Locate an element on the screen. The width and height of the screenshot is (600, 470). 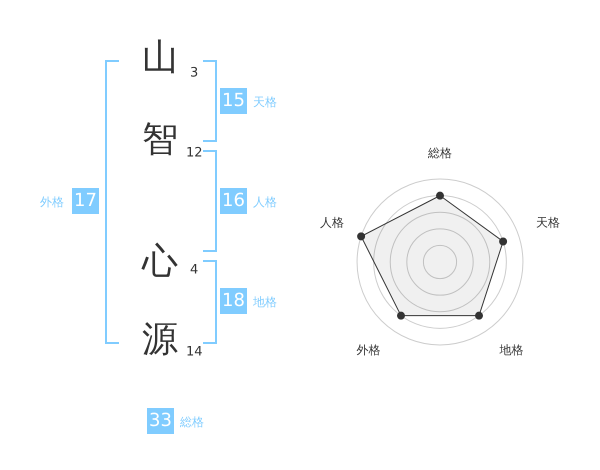
text: 12 is located at coordinates (194, 153).